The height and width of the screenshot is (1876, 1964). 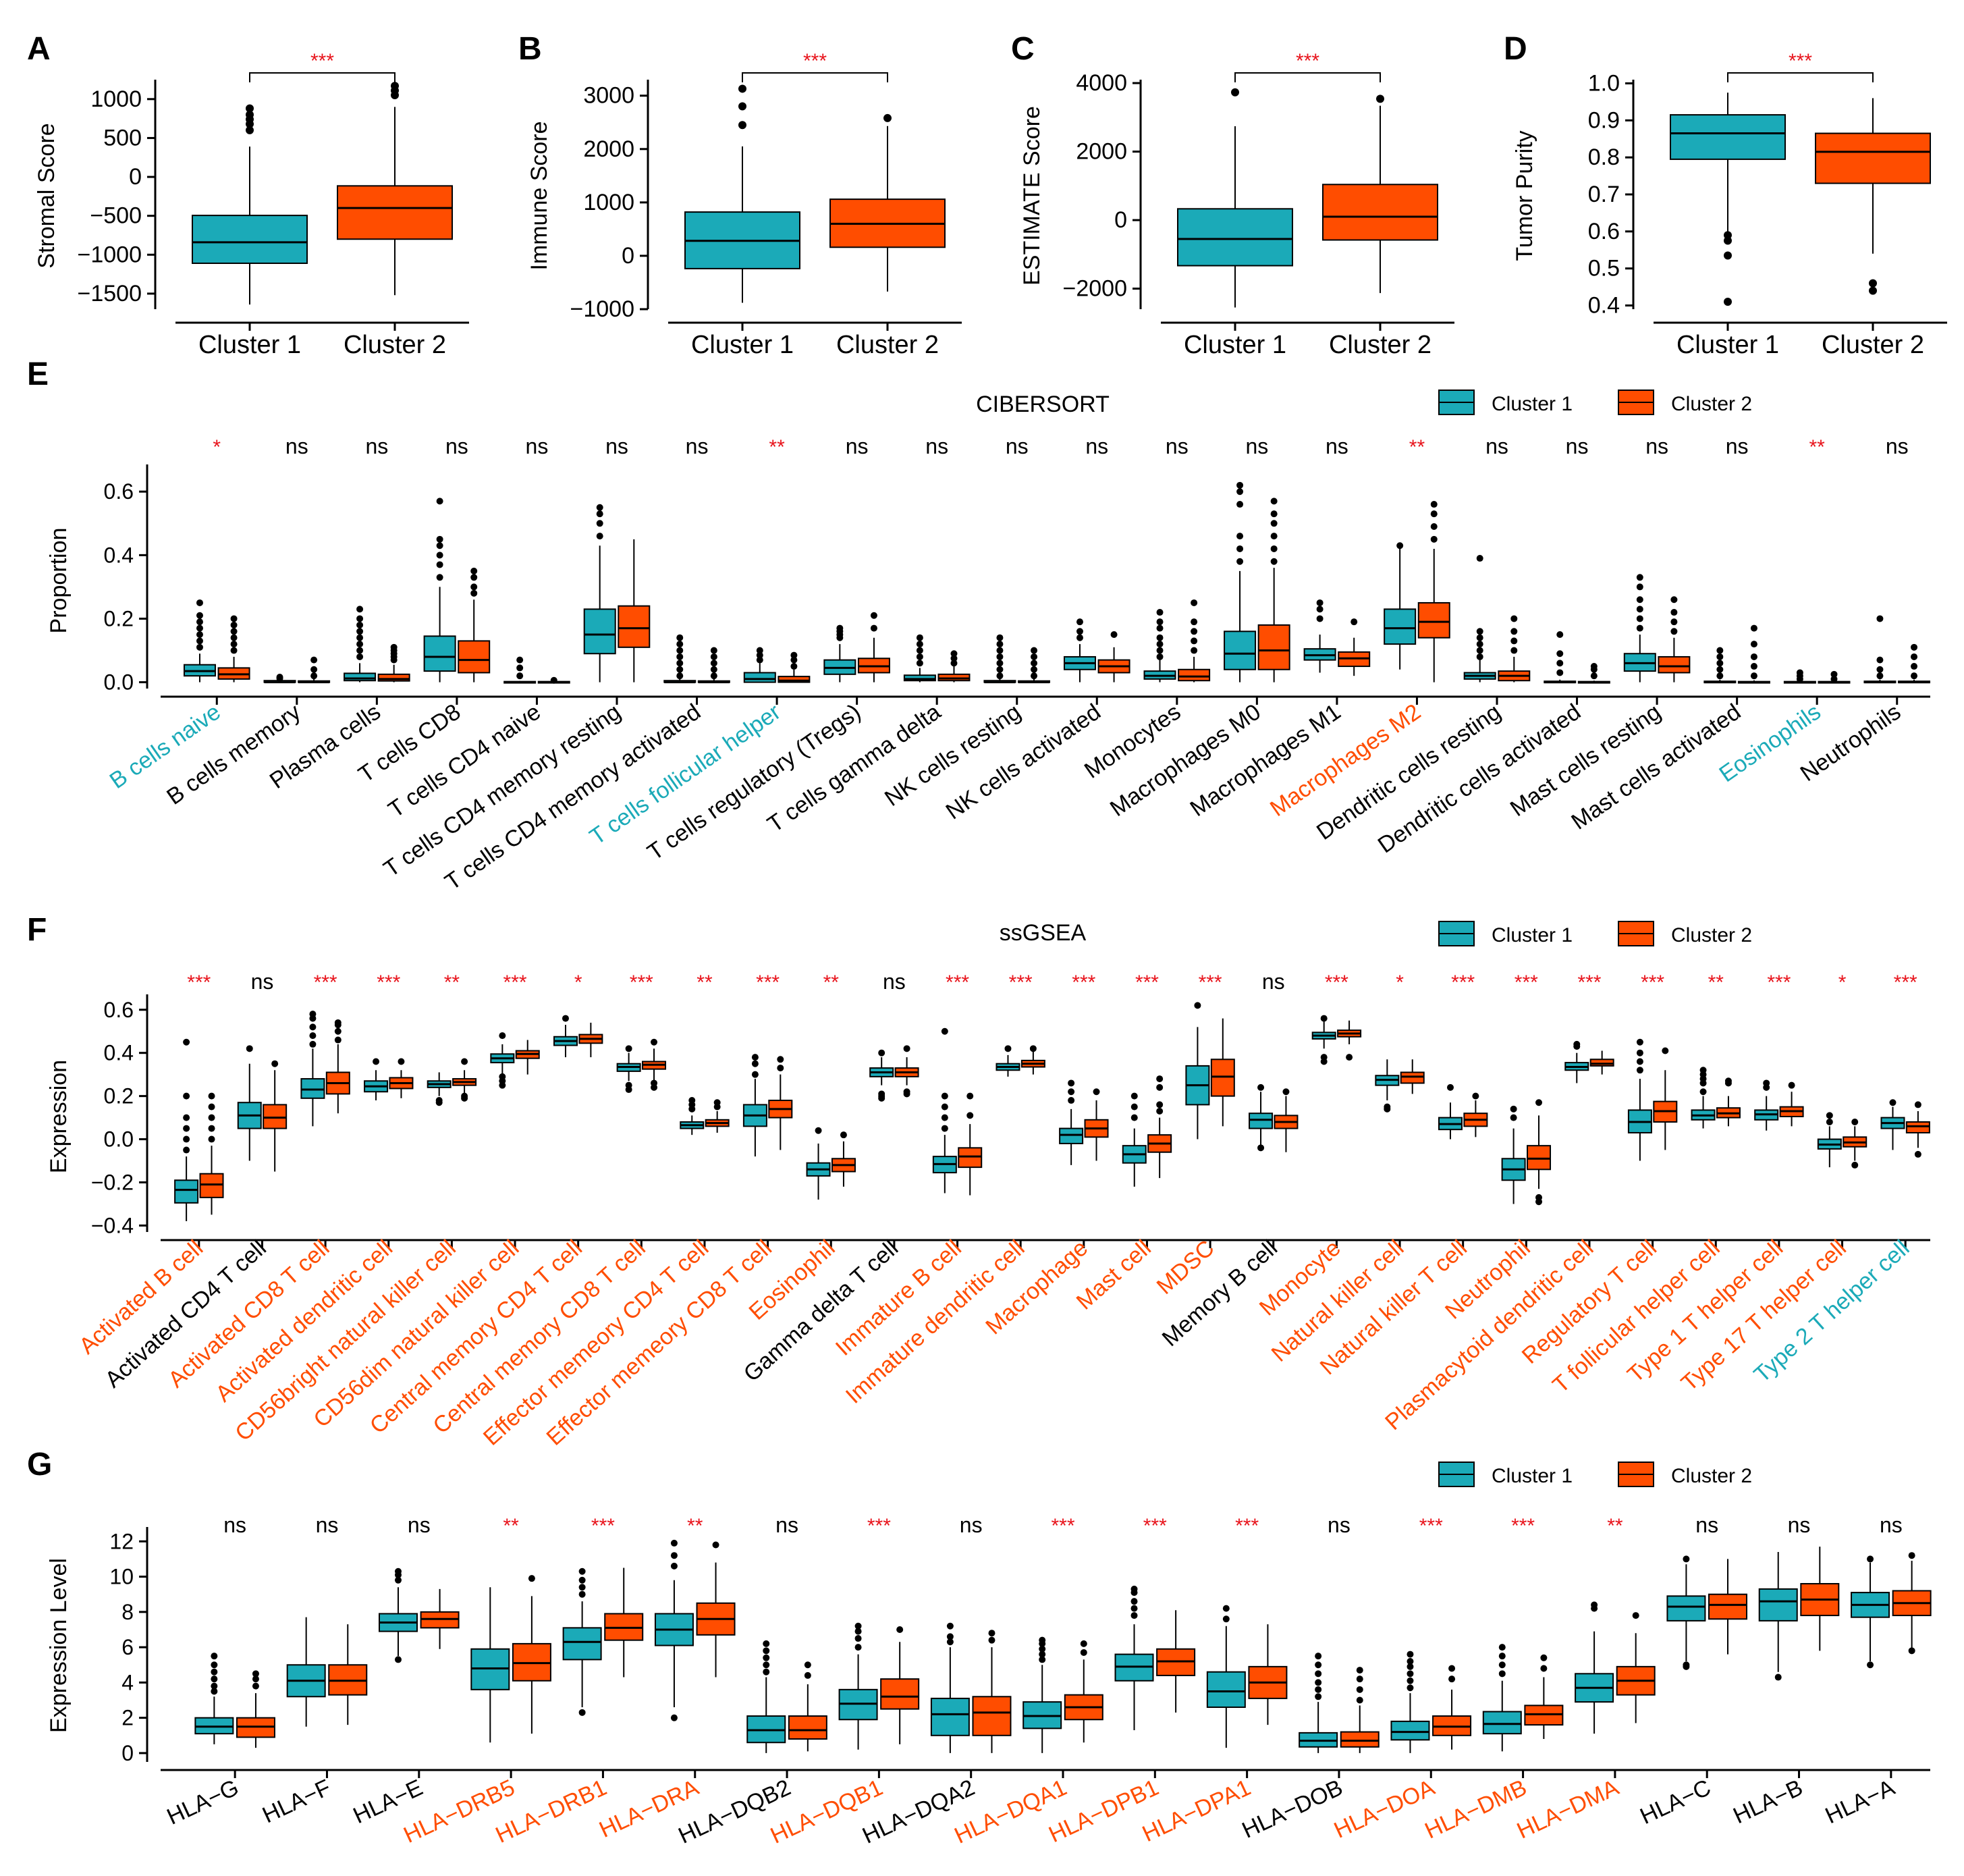 What do you see at coordinates (119, 1139) in the screenshot?
I see `y-tick-label: 0.0` at bounding box center [119, 1139].